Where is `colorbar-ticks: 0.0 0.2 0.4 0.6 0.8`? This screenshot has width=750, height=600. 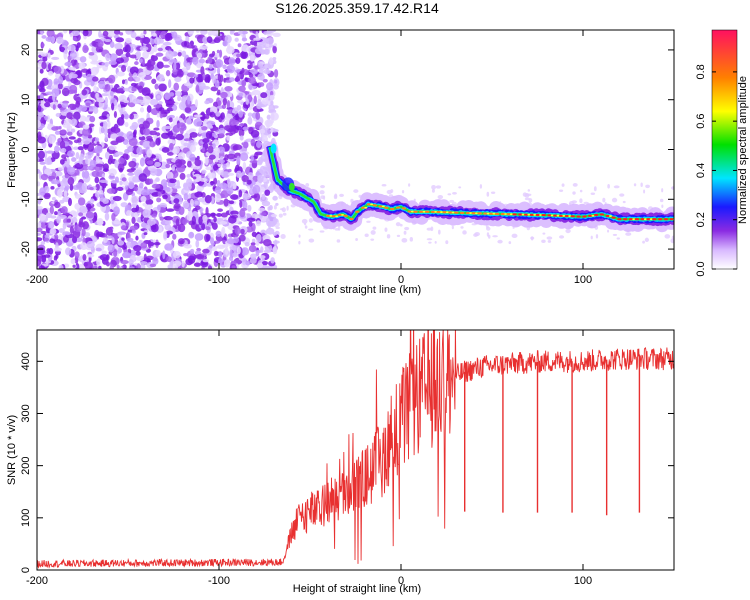 colorbar-ticks: 0.0 0.2 0.4 0.6 0.8 is located at coordinates (716, 170).